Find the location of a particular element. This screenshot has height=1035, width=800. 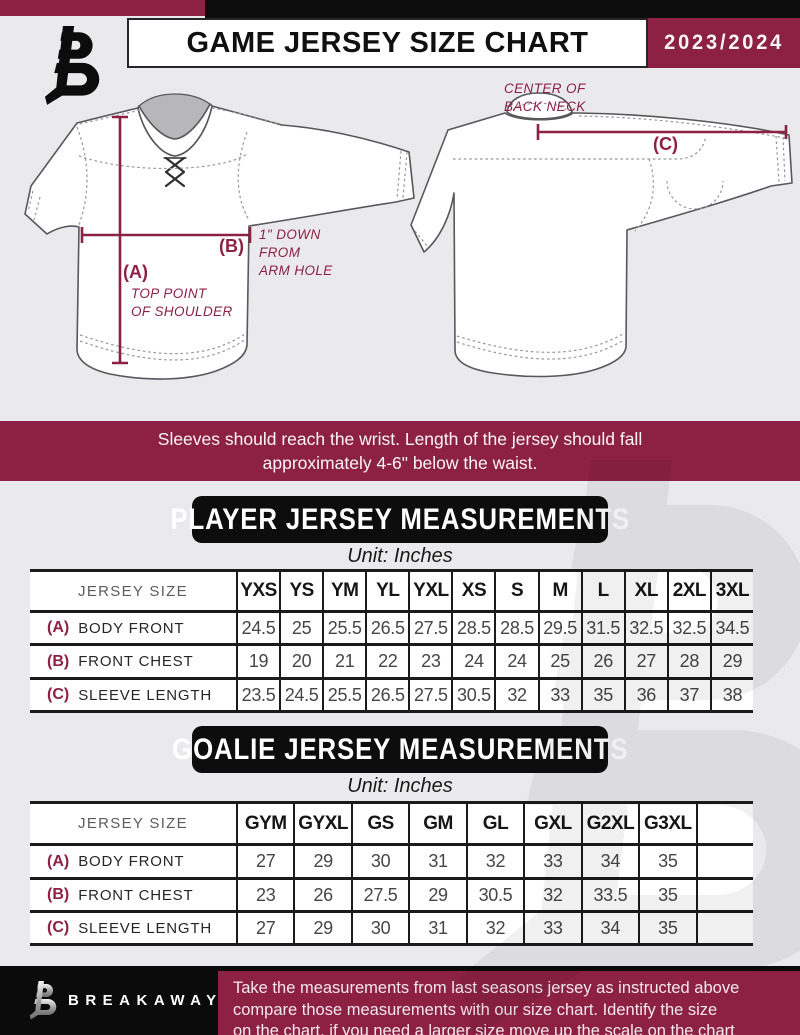

size-column-header: 3XL is located at coordinates (731, 589).